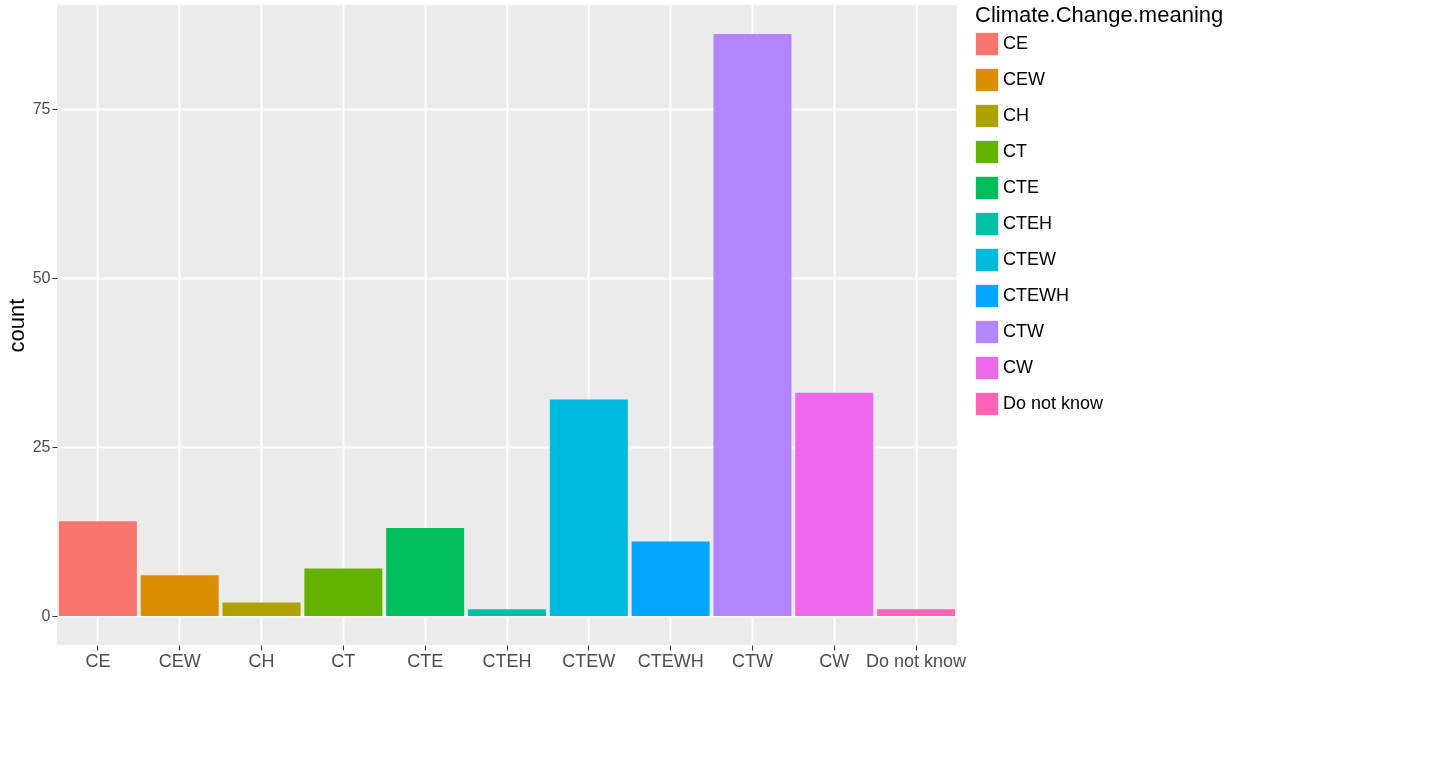  I want to click on legend-title: Climate.Change.meaning, so click(1099, 14).